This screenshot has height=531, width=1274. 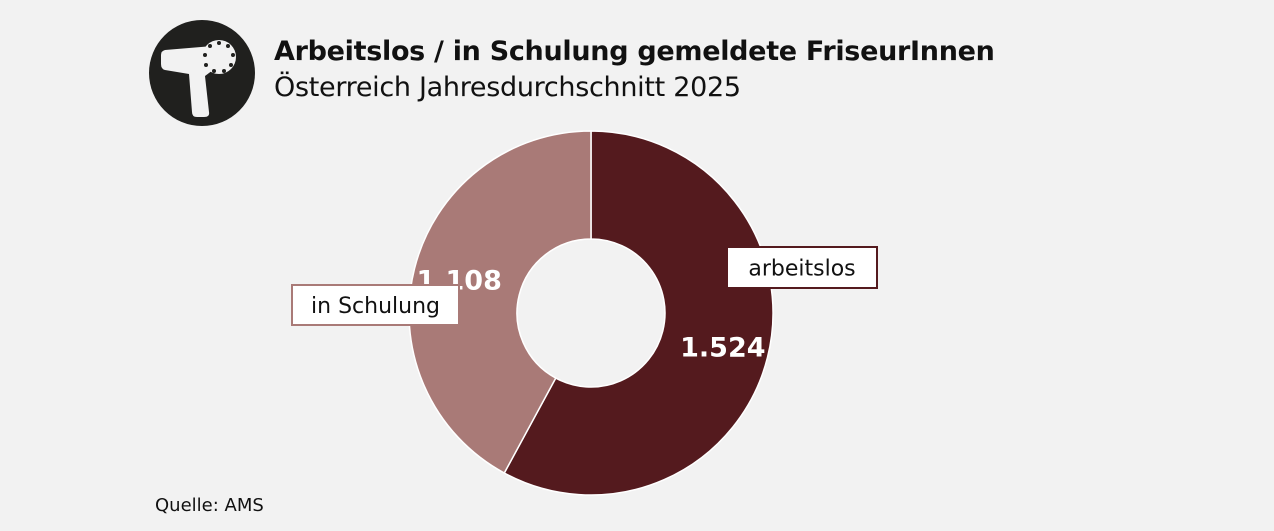 I want to click on source-note: Quelle: AMS, so click(x=209, y=505).